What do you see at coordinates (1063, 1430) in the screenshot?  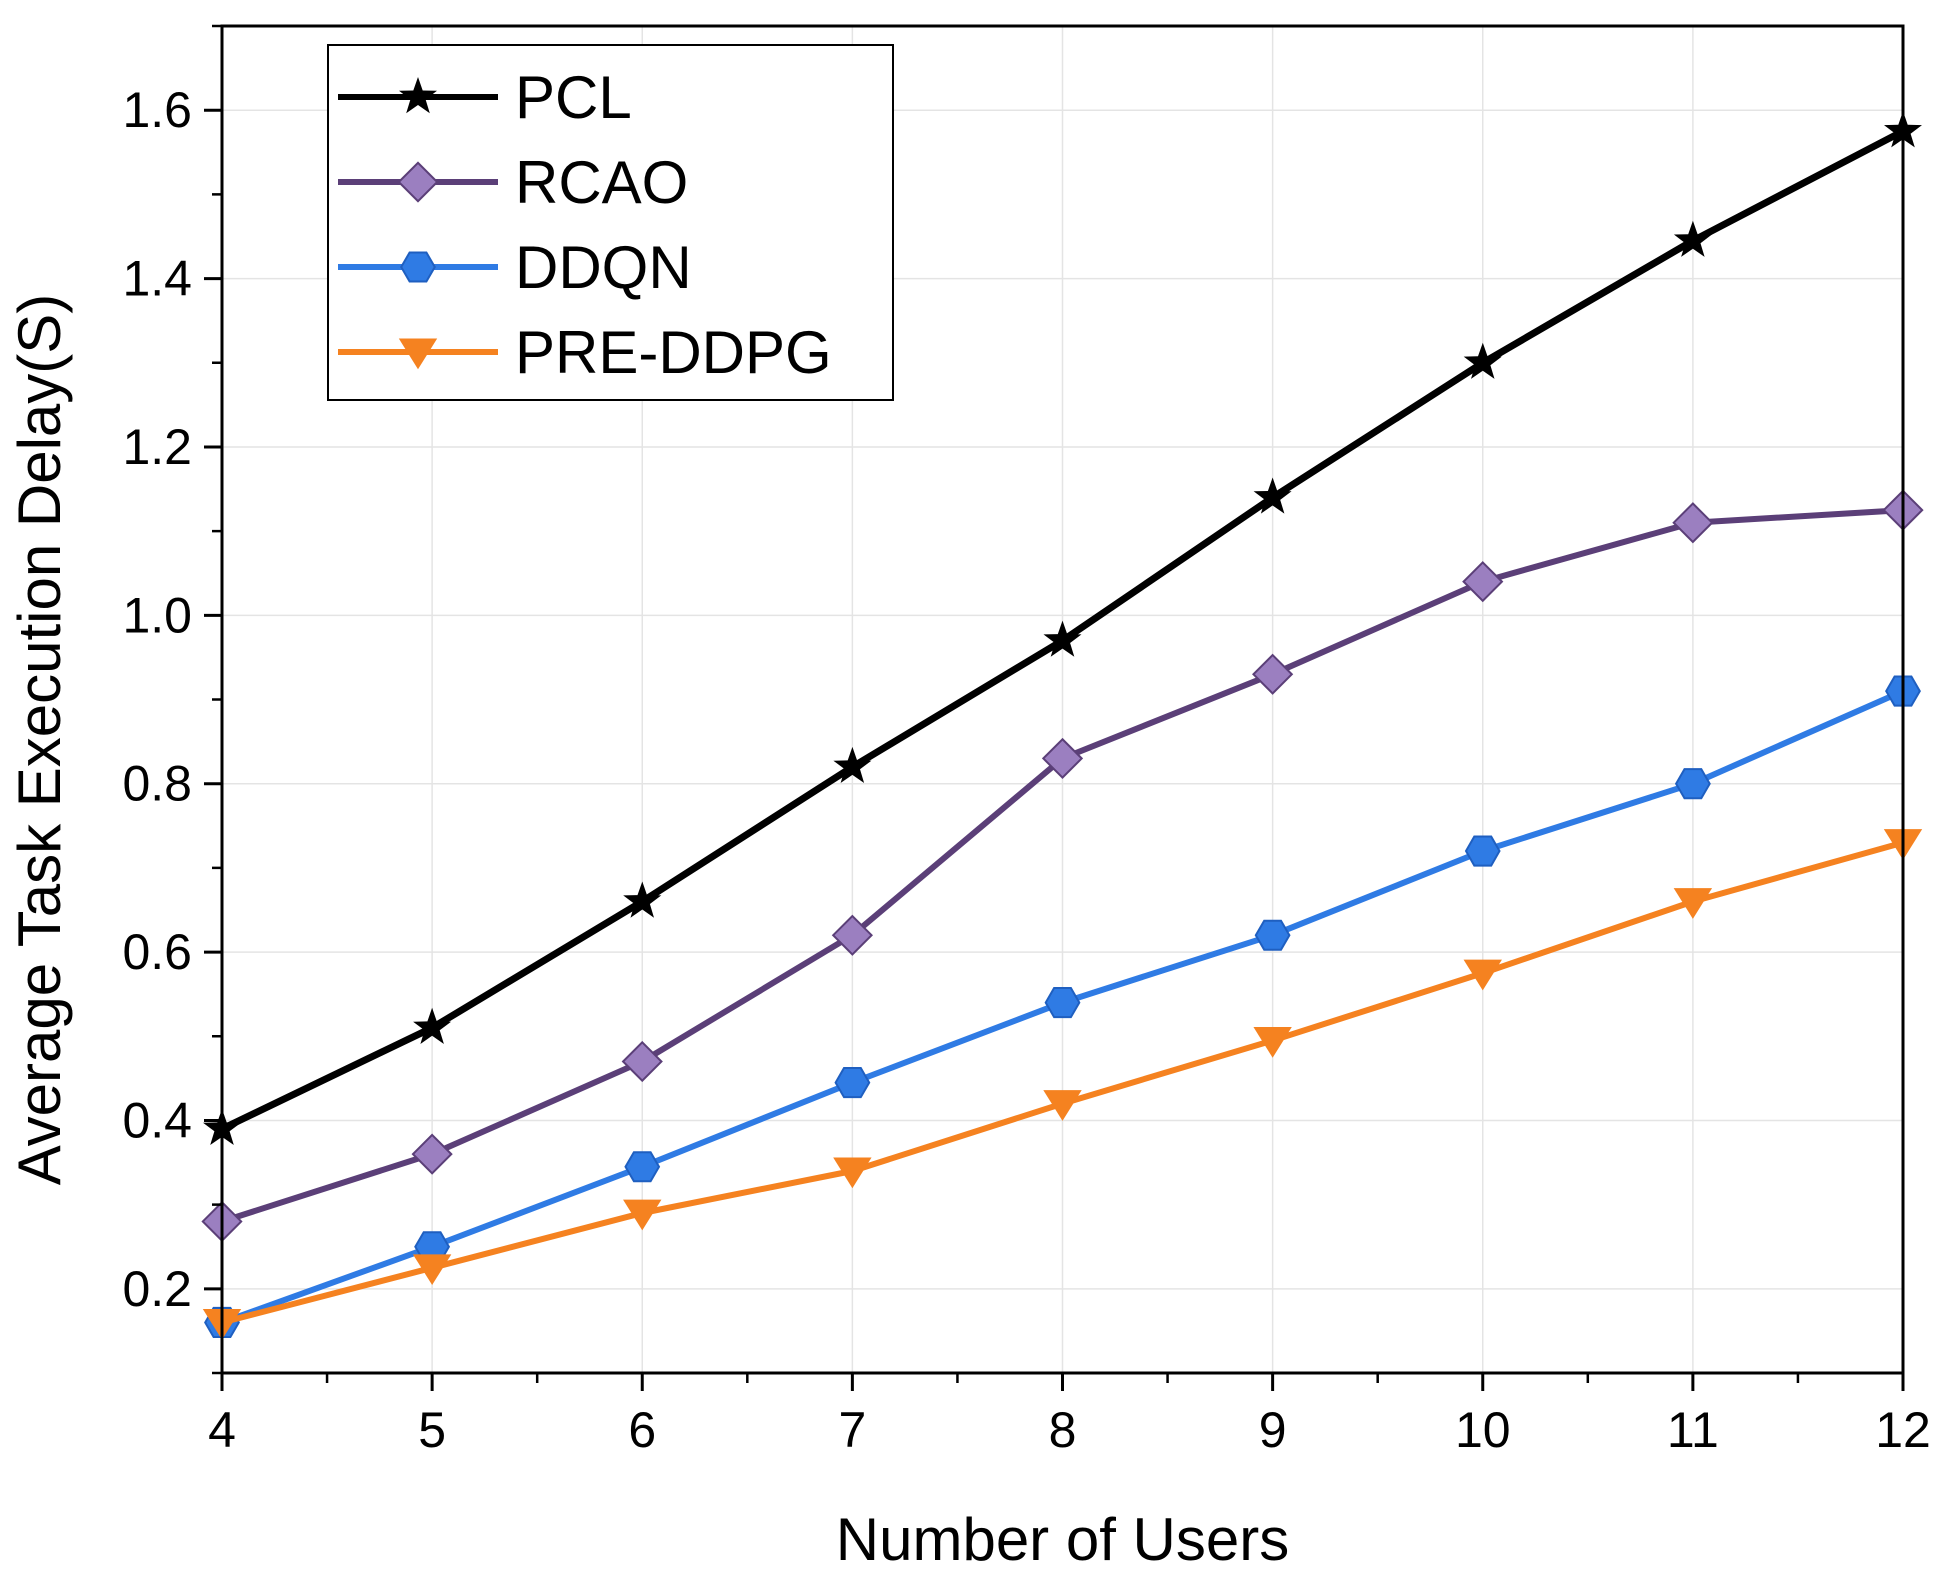 I see `x-tick-label: 8` at bounding box center [1063, 1430].